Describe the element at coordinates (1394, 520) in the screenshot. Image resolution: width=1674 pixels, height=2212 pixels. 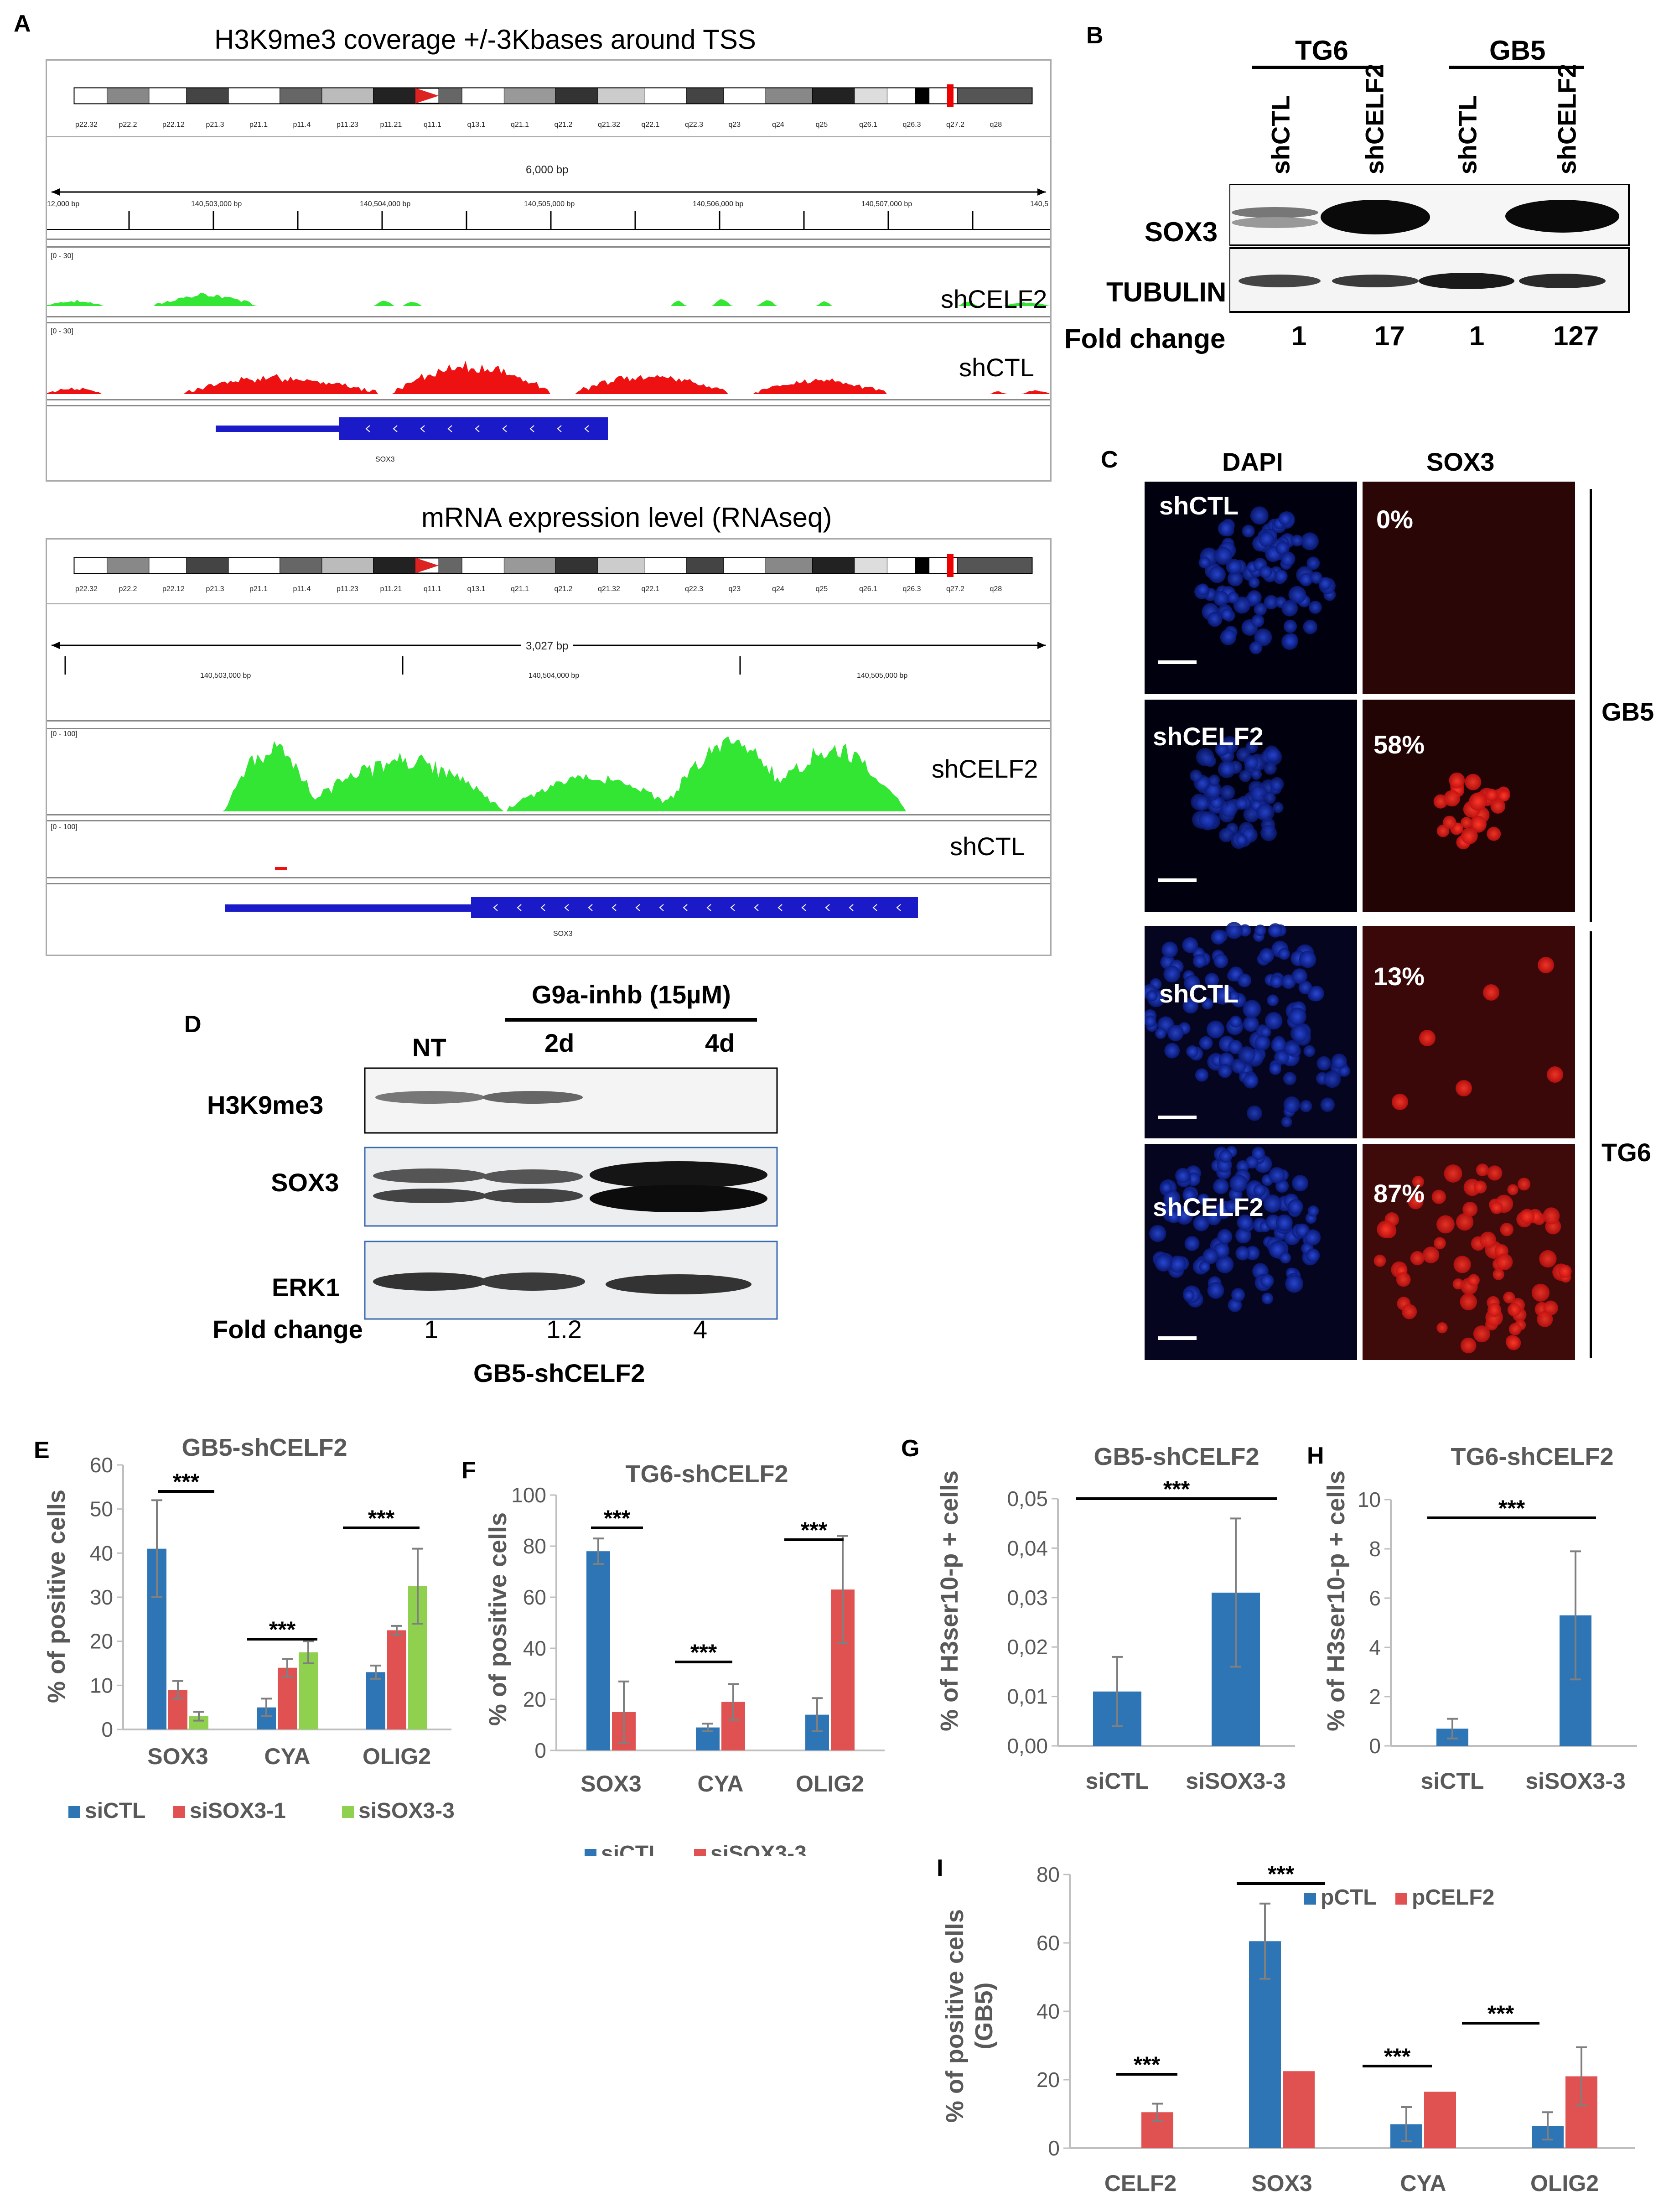
I see `if-row-1-pct: 0%` at that location.